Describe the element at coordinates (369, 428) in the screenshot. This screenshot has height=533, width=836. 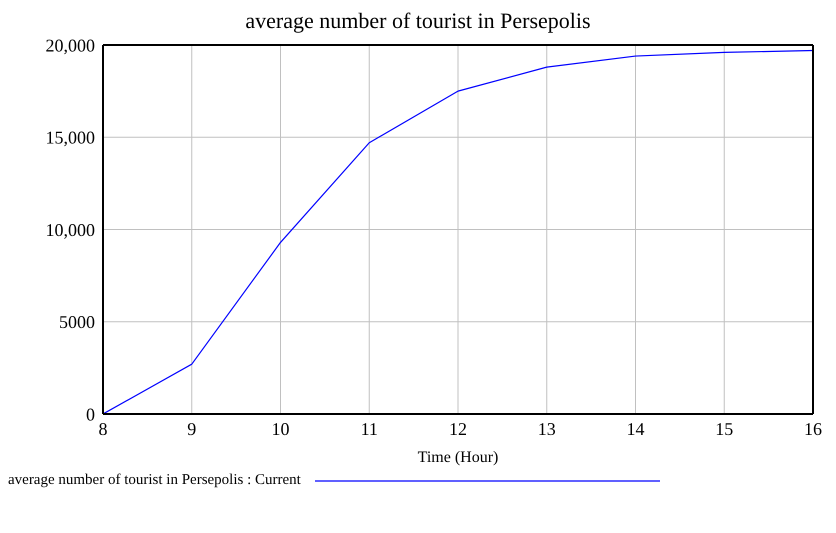
I see `x-tick-label: 11` at that location.